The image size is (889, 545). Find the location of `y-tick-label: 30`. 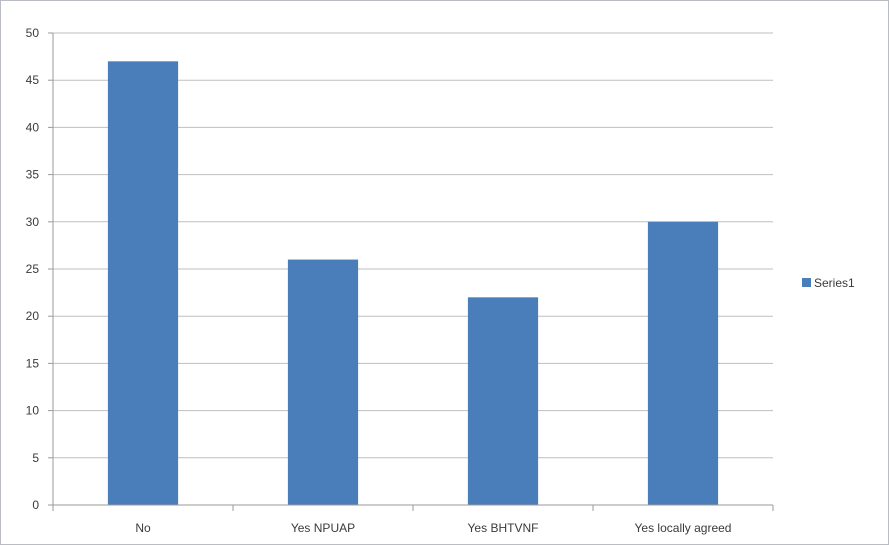

y-tick-label: 30 is located at coordinates (33, 222).